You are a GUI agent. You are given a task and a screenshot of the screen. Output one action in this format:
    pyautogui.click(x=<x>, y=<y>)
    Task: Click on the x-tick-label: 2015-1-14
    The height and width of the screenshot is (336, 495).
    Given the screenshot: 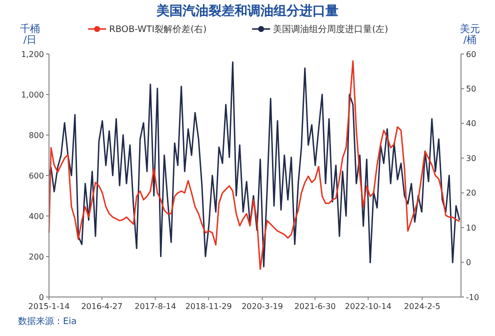 What is the action you would take?
    pyautogui.click(x=49, y=306)
    